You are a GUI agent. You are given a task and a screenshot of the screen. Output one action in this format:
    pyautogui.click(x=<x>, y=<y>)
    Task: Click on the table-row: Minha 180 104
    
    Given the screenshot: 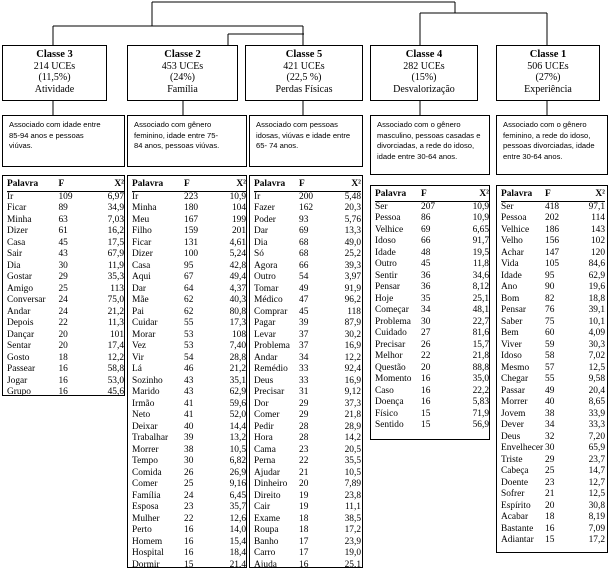 What is the action you would take?
    pyautogui.click(x=189, y=209)
    